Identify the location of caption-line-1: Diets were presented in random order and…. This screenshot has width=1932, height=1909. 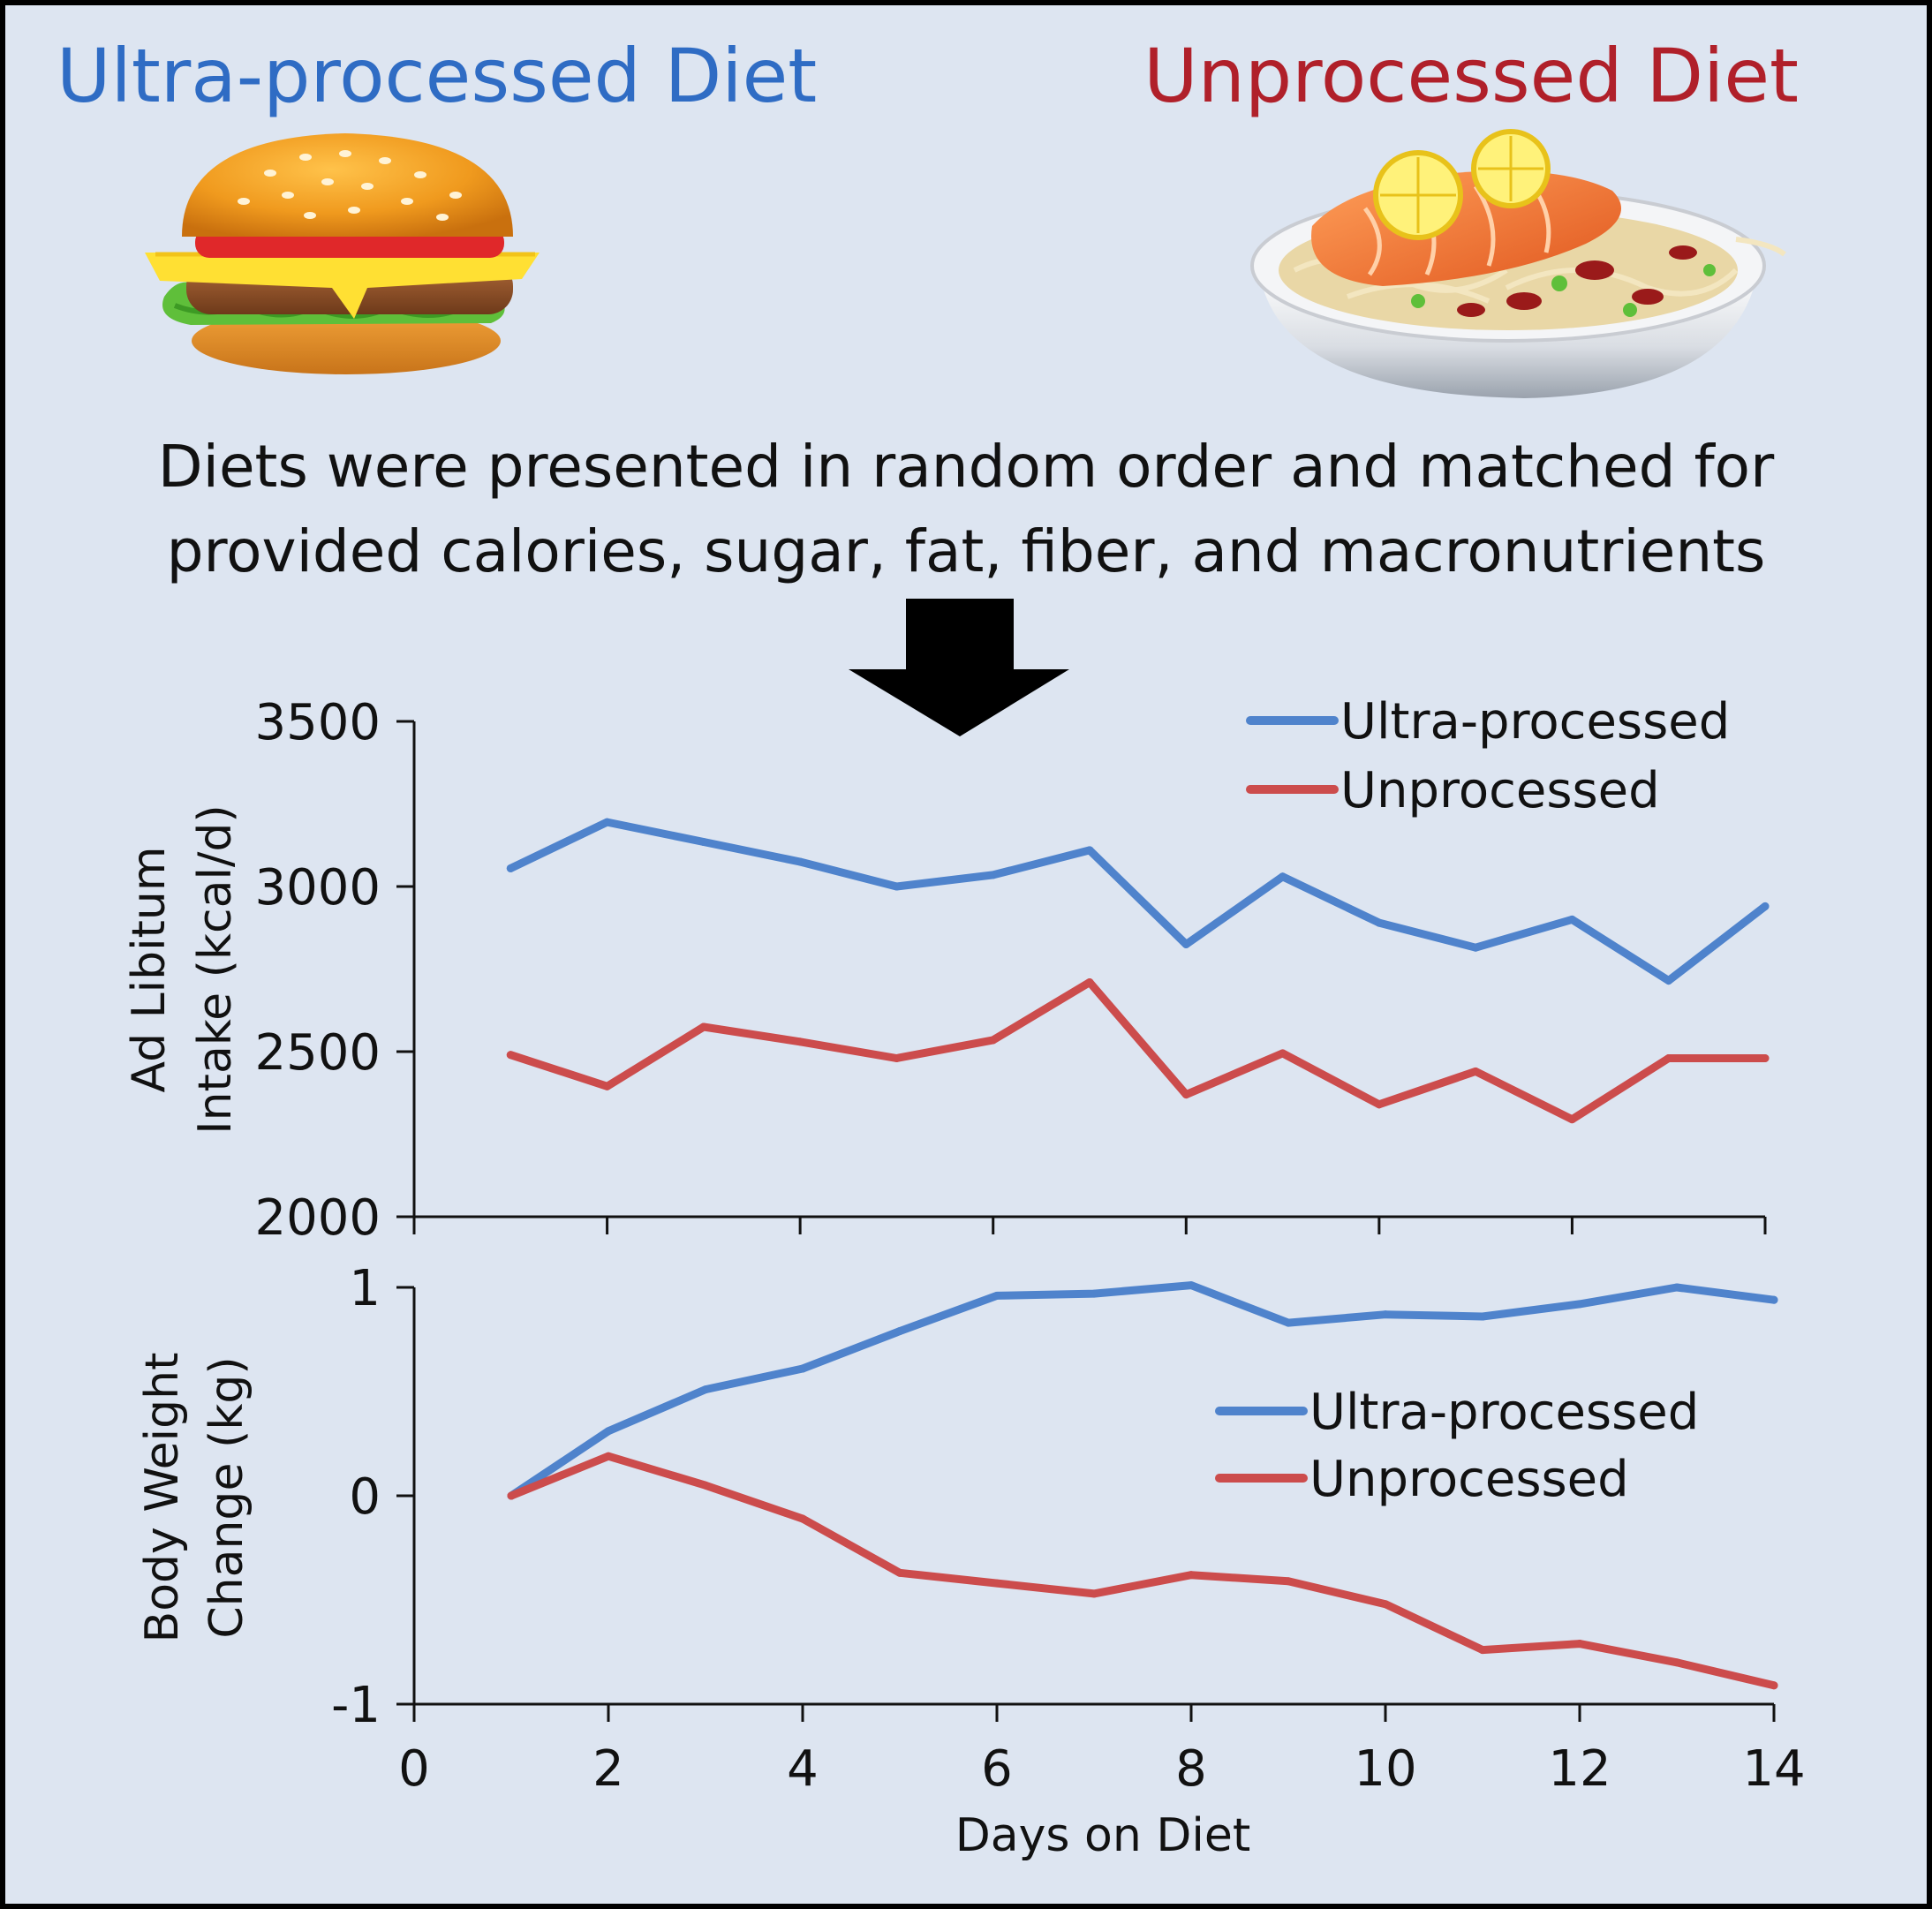
(966, 467).